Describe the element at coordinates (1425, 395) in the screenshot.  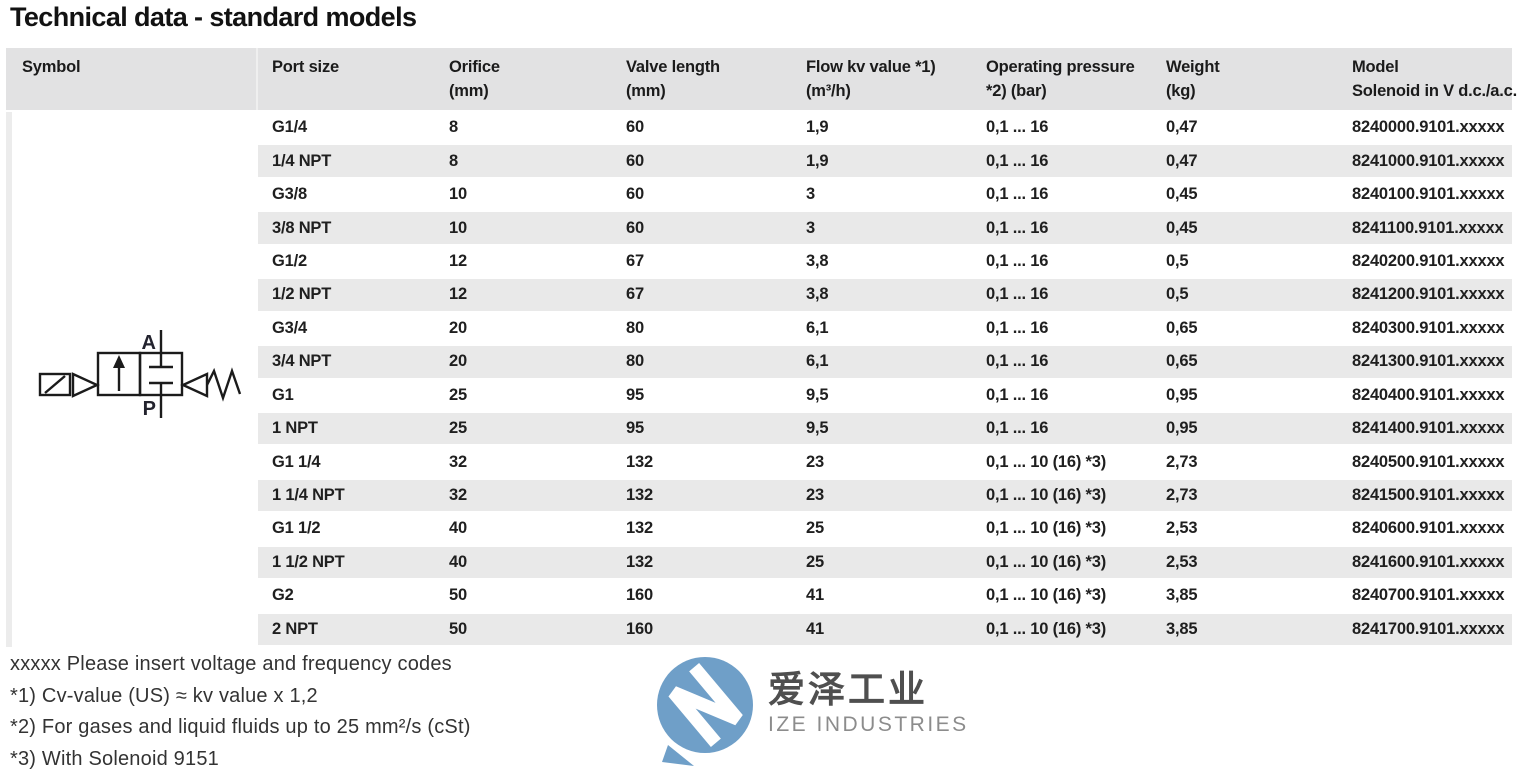
I see `table-cell: 8240400.9101.xxxxx` at that location.